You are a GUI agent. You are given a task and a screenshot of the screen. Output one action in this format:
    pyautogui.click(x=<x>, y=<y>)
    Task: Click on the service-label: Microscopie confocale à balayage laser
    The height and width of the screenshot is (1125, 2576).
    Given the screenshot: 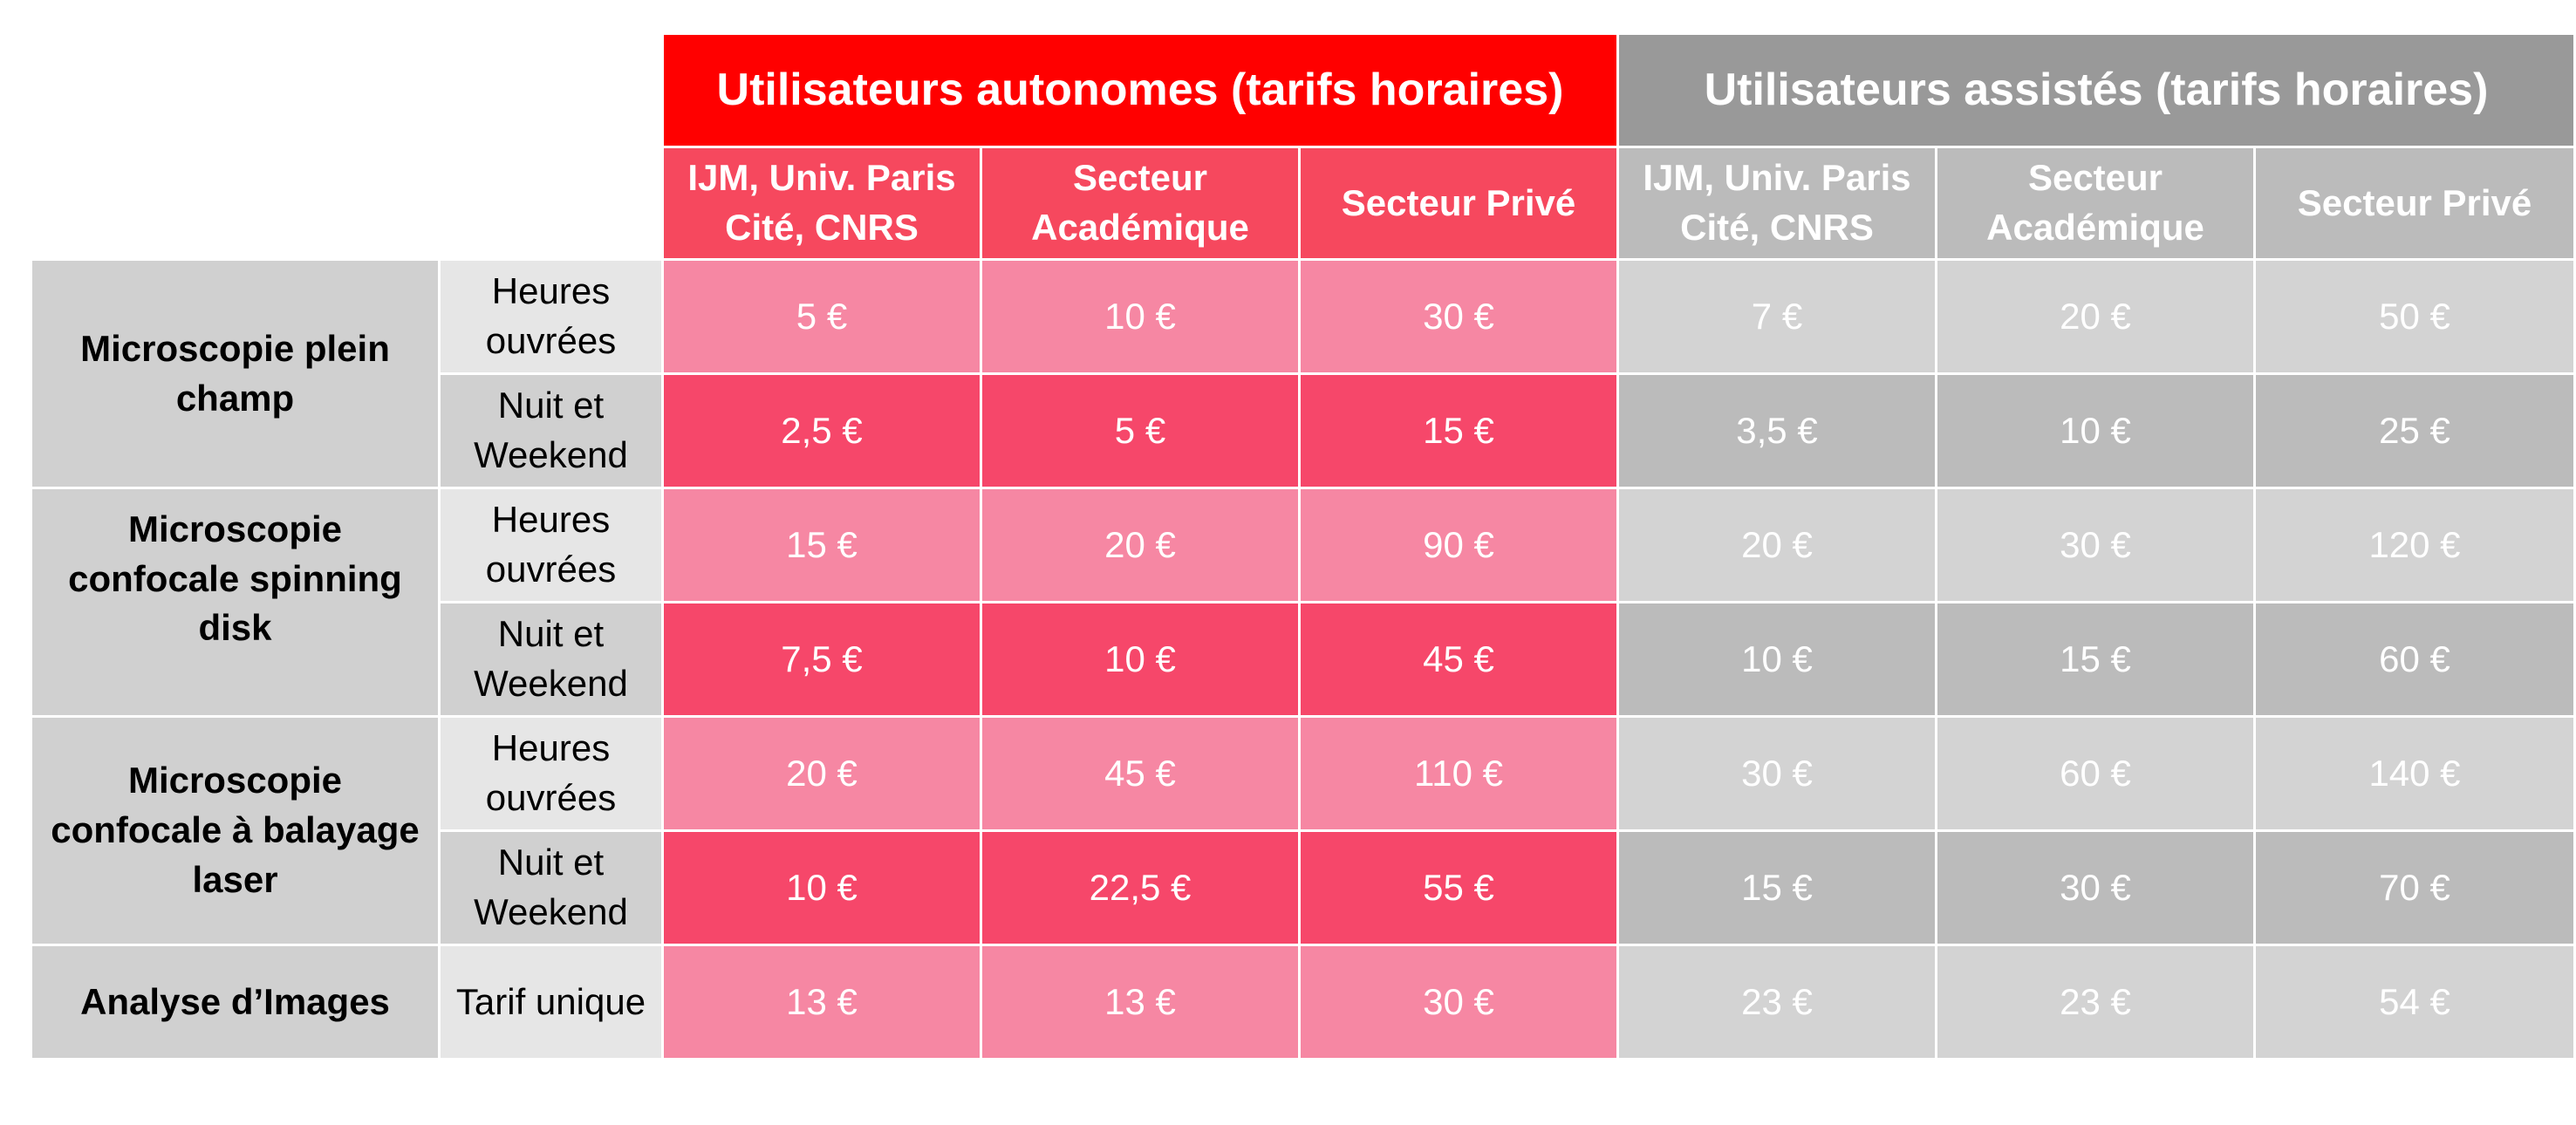 What is the action you would take?
    pyautogui.click(x=236, y=832)
    